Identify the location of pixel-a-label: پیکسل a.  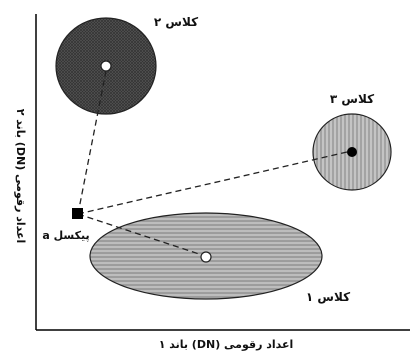
(65, 235).